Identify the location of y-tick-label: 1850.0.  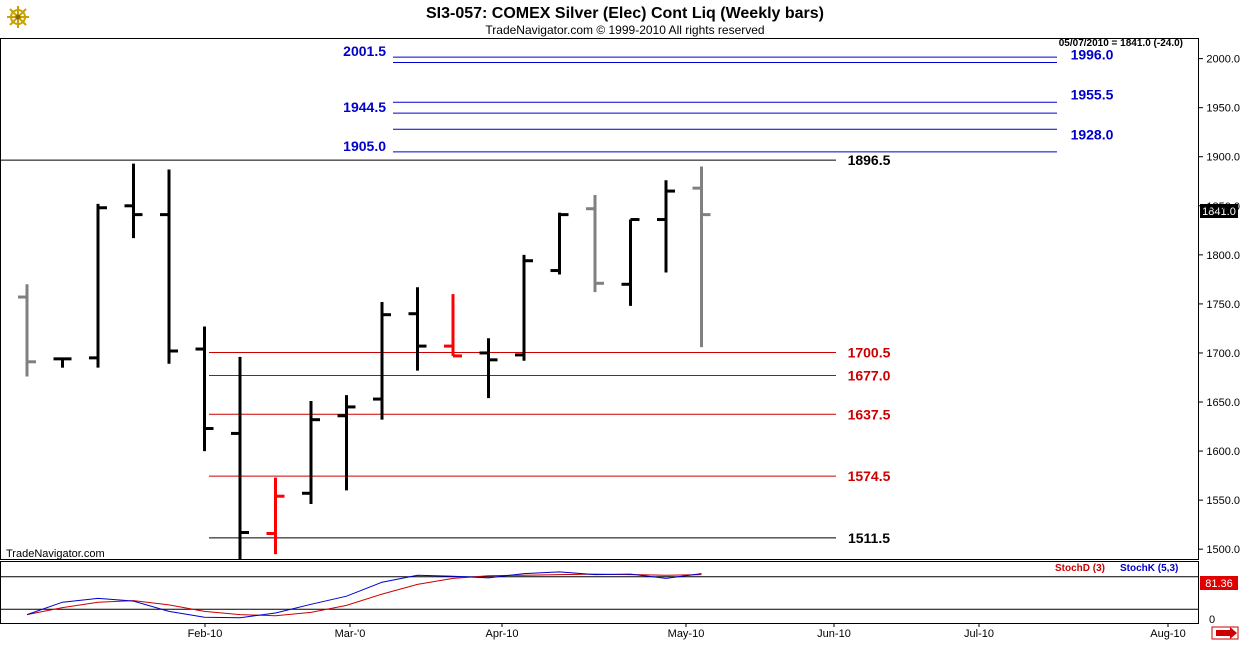
(1223, 207).